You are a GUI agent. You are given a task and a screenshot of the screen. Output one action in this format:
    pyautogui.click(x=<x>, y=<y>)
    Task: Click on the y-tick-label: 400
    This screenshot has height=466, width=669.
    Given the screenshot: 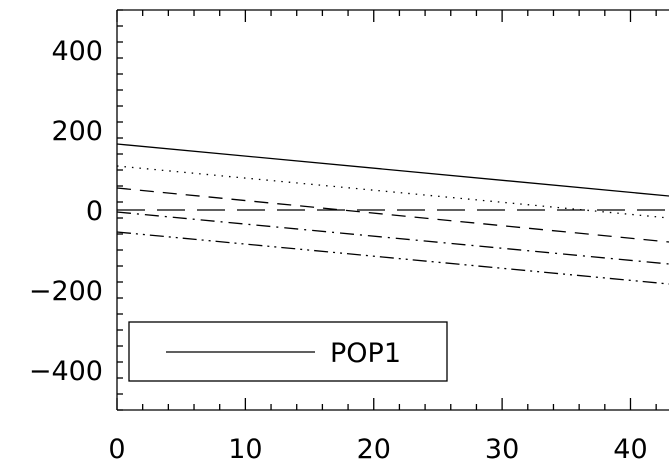 What is the action you would take?
    pyautogui.click(x=77, y=51)
    